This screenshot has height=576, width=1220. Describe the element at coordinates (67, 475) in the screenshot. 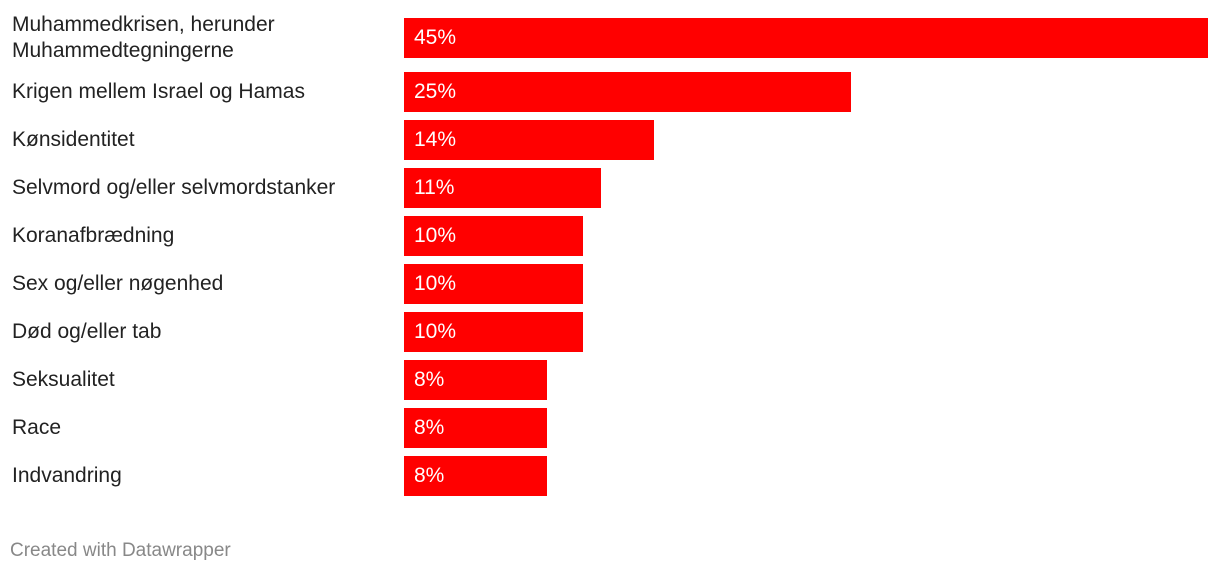

I see `category-label: Indvandring` at that location.